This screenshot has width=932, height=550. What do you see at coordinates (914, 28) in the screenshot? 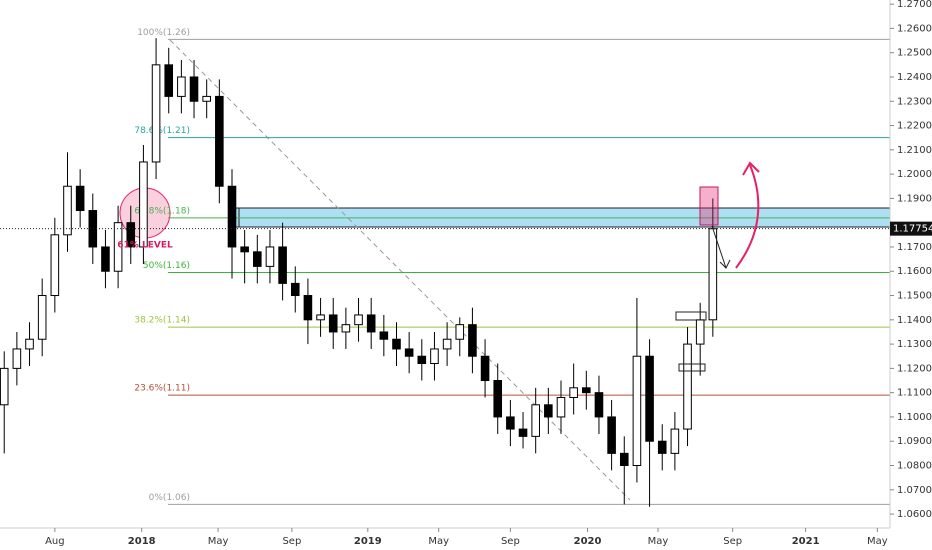
I see `y-tick-label: 1.26000` at bounding box center [914, 28].